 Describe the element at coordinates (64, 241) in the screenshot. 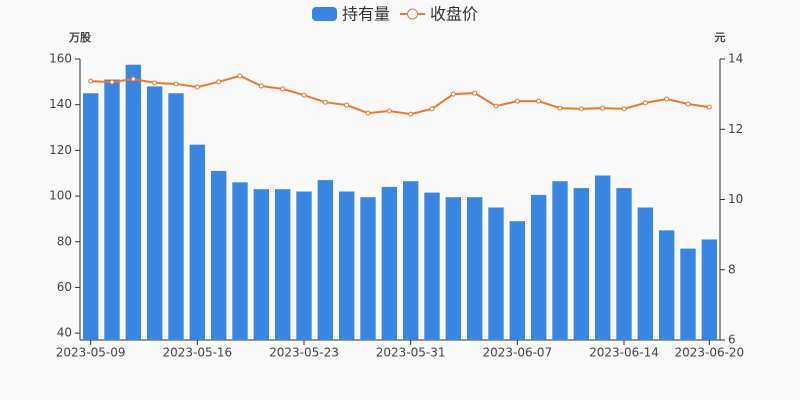

I see `y-tick-label: 80` at that location.